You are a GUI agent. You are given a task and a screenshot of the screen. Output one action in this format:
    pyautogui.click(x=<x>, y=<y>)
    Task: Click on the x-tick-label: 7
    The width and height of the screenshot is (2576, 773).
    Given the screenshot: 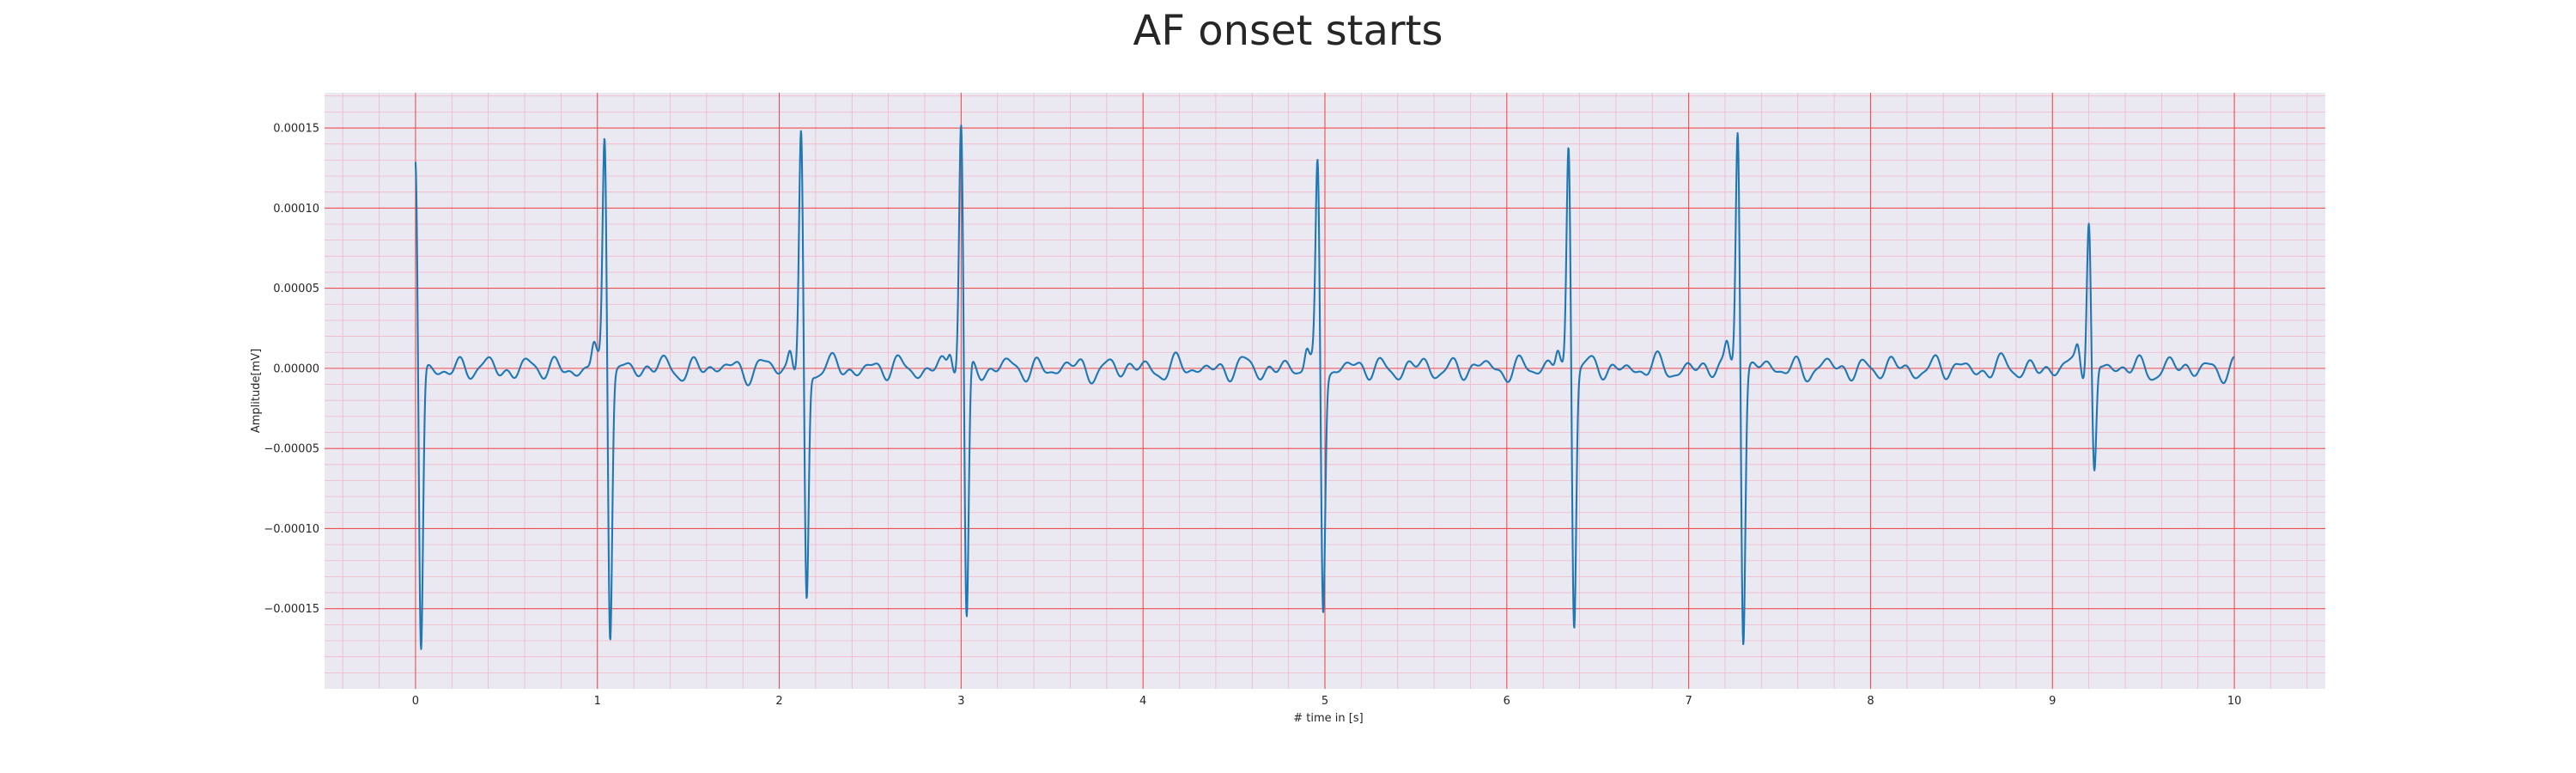 What is the action you would take?
    pyautogui.click(x=1689, y=701)
    